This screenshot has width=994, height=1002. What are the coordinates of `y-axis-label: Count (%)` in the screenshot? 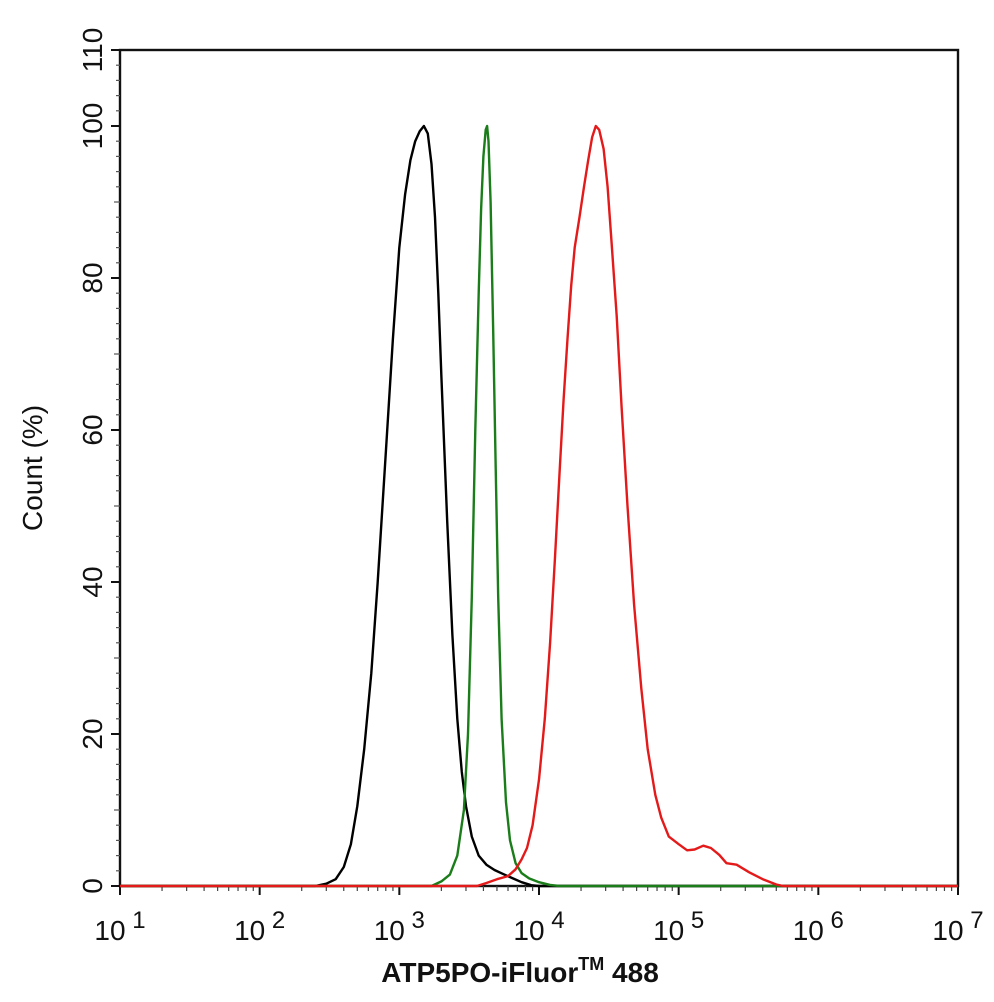 It's located at (32, 468).